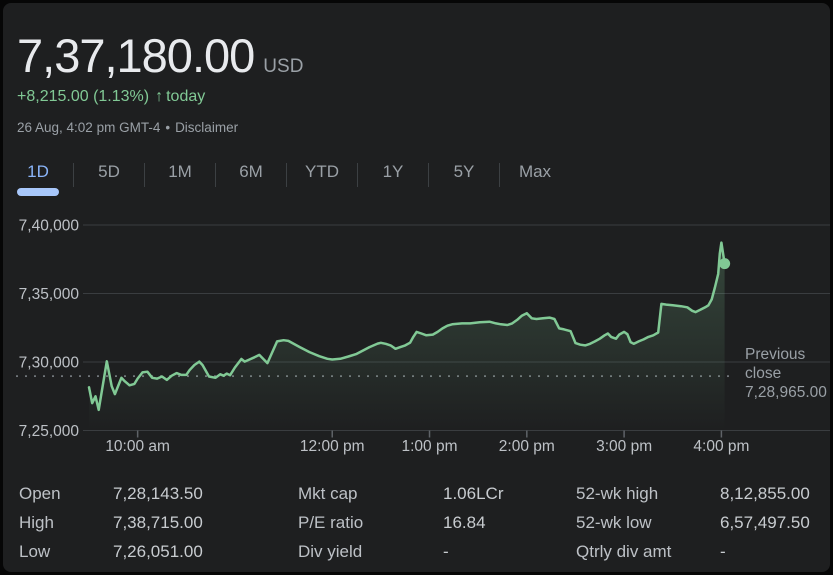 This screenshot has height=575, width=833. Describe the element at coordinates (283, 66) in the screenshot. I see `currency-label: USD` at that location.